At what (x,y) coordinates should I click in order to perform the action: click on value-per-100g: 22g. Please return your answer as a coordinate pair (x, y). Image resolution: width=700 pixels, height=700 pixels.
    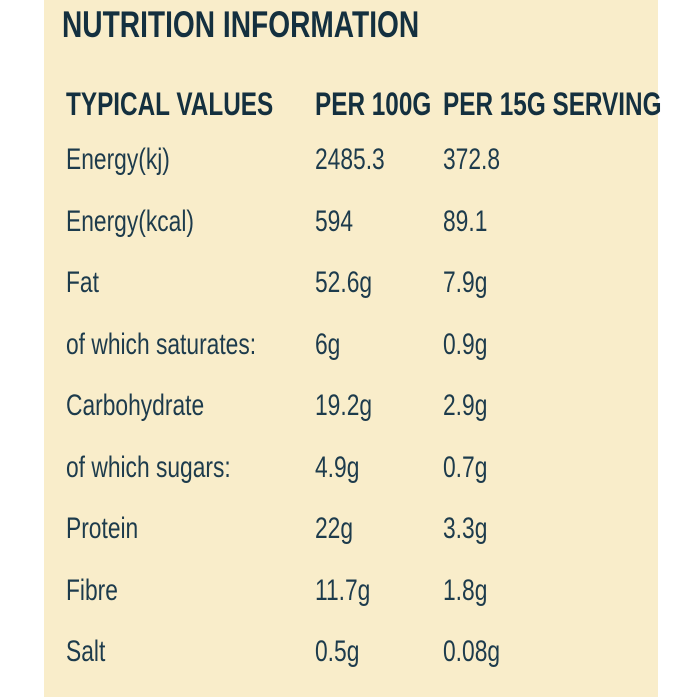
    Looking at the image, I should click on (334, 528).